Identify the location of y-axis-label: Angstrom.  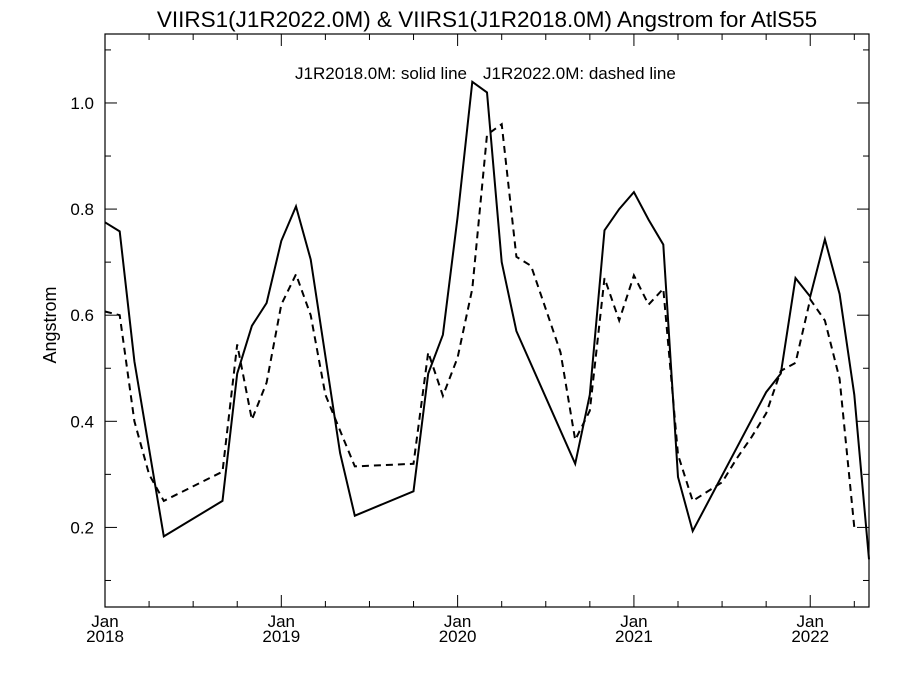
(50, 324).